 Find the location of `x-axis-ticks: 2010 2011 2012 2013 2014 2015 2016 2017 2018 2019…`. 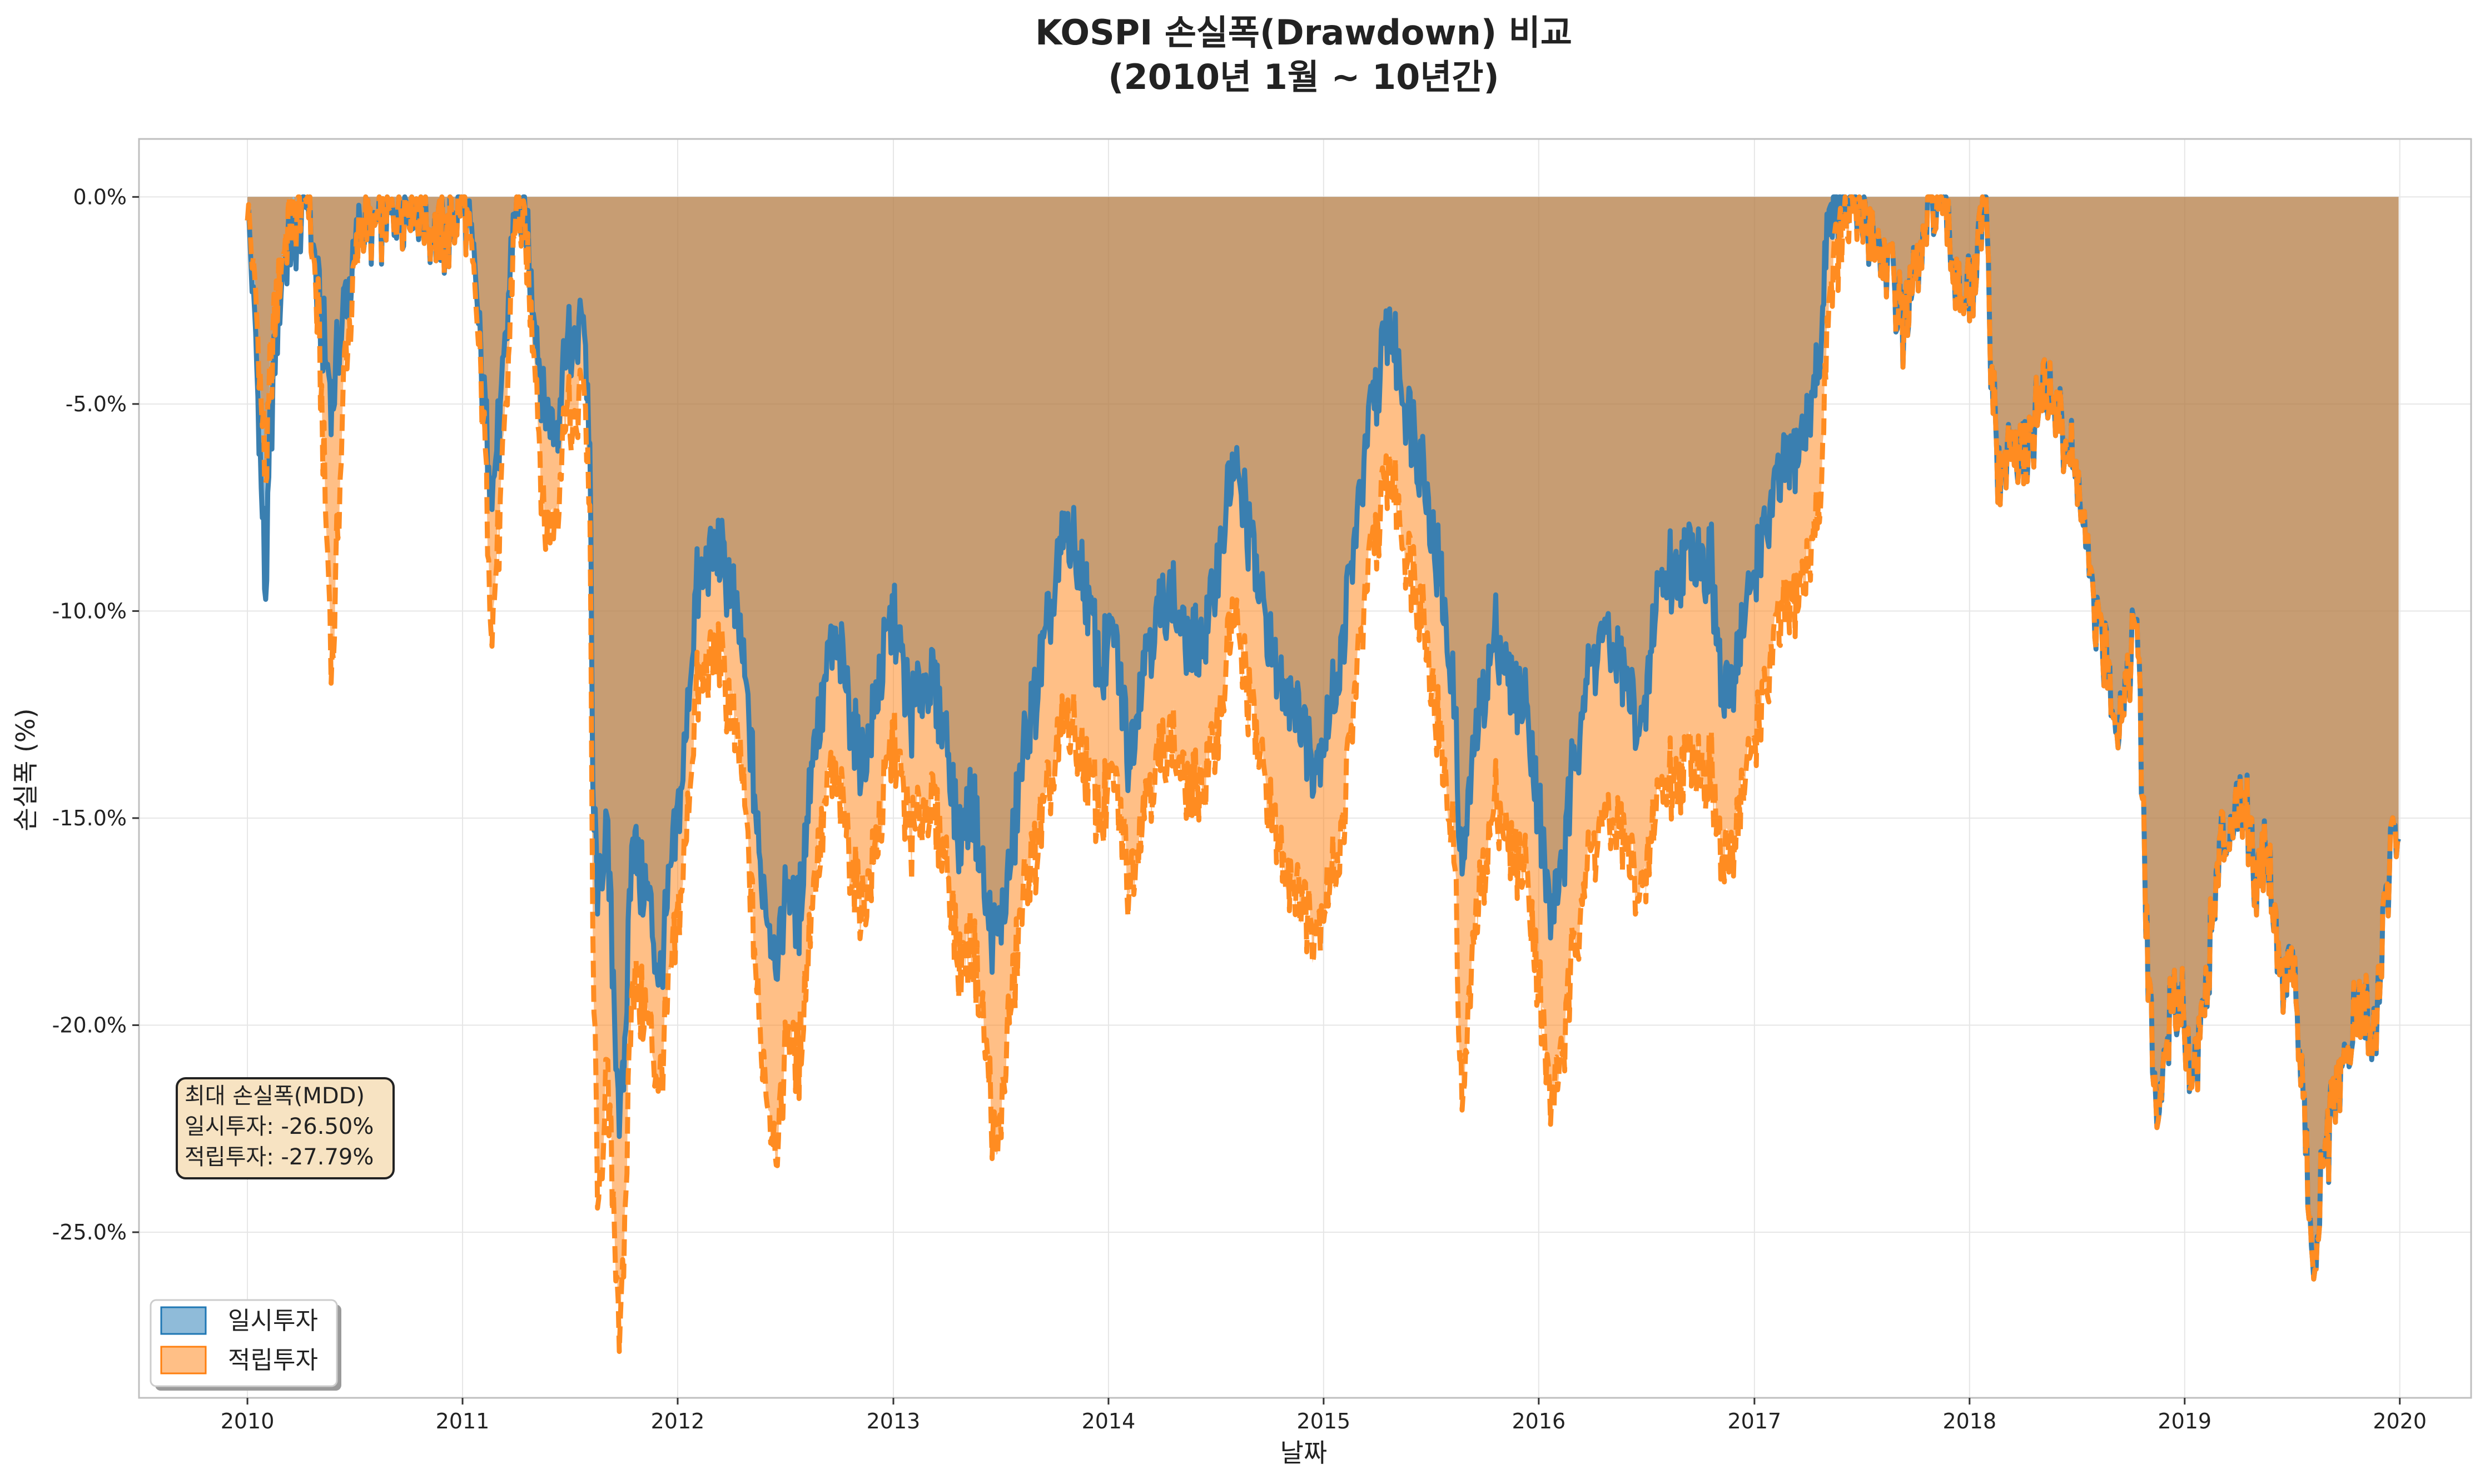

x-axis-ticks: 2010 2011 2012 2013 2014 2015 2016 2017 2018 2019… is located at coordinates (1324, 1415).